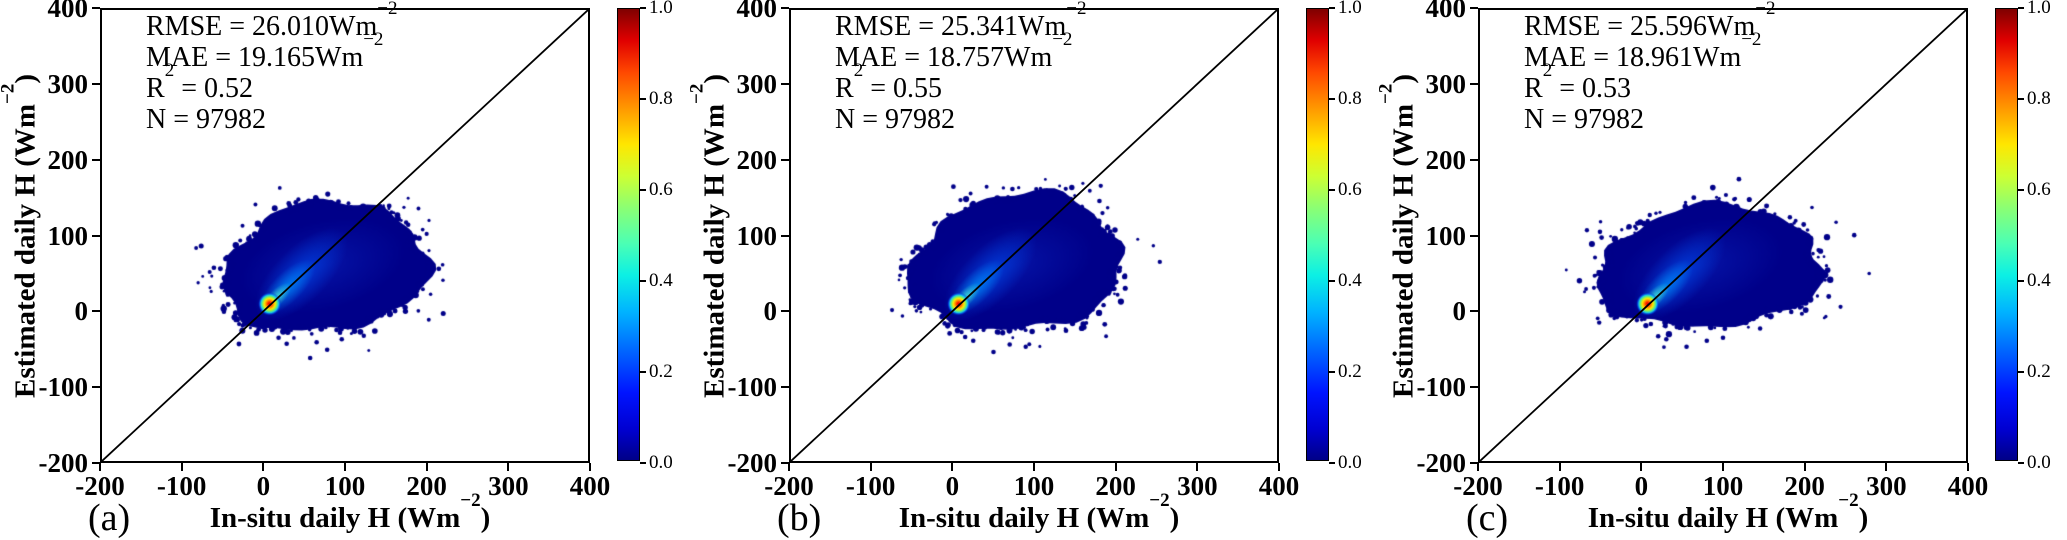 The width and height of the screenshot is (2067, 540). What do you see at coordinates (1397, 236) in the screenshot?
I see `y-axis-label: Estimated daily H (Wm−2)` at bounding box center [1397, 236].